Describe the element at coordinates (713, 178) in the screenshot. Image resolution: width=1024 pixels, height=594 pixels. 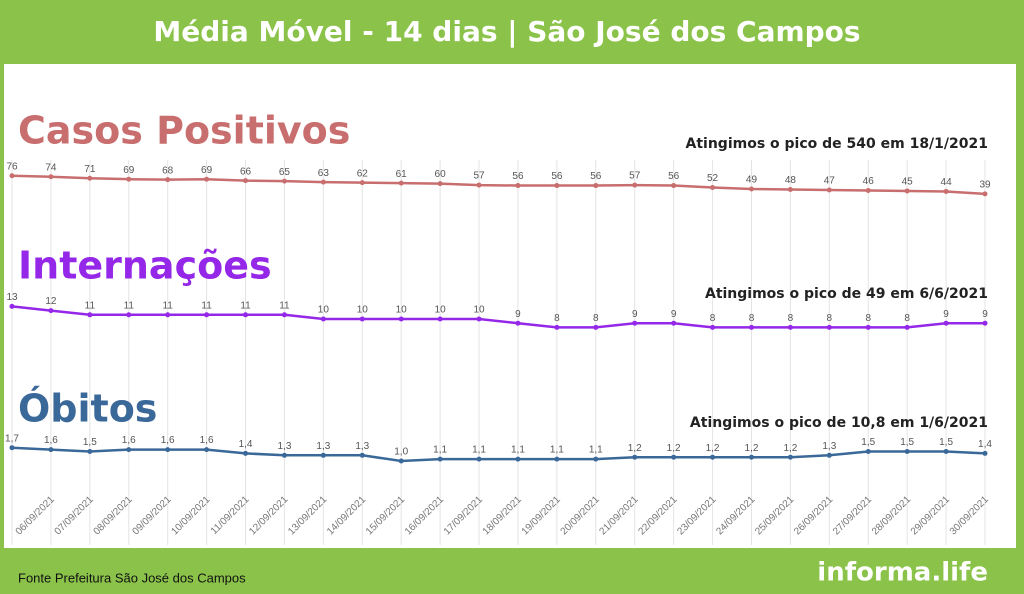
I see `data-label: 52` at that location.